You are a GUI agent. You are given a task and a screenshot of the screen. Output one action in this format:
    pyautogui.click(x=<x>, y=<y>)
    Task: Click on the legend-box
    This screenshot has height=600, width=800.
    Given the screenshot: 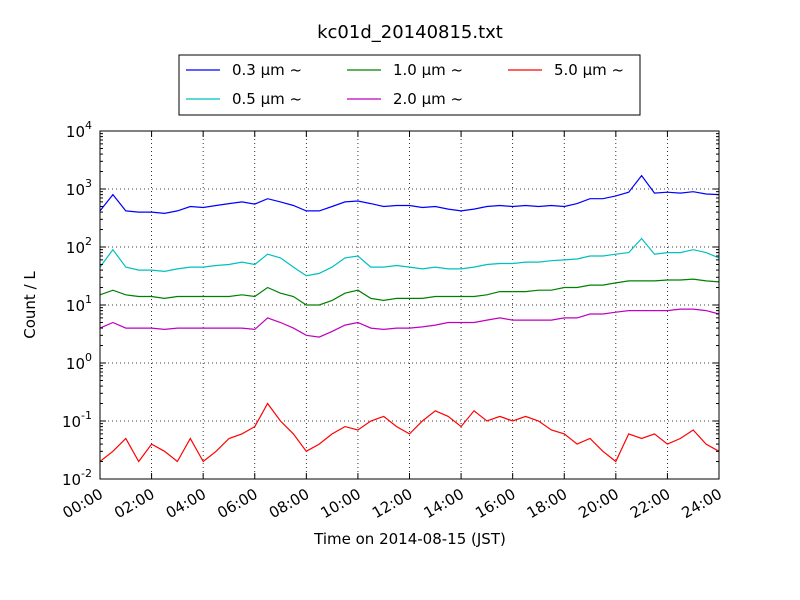 What is the action you would take?
    pyautogui.click(x=409, y=85)
    